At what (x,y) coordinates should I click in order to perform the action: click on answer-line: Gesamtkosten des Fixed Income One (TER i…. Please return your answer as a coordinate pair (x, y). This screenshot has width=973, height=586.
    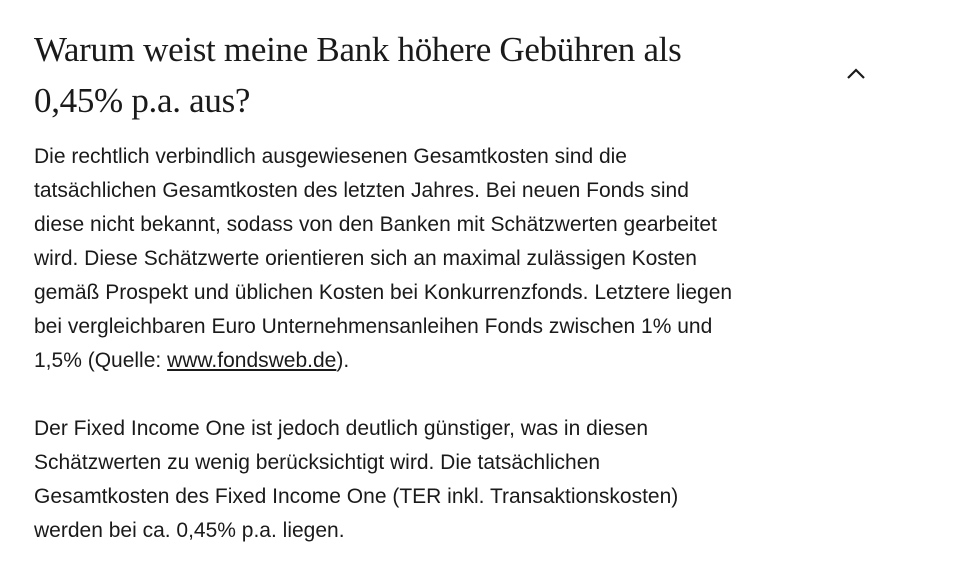
    Looking at the image, I should click on (356, 496).